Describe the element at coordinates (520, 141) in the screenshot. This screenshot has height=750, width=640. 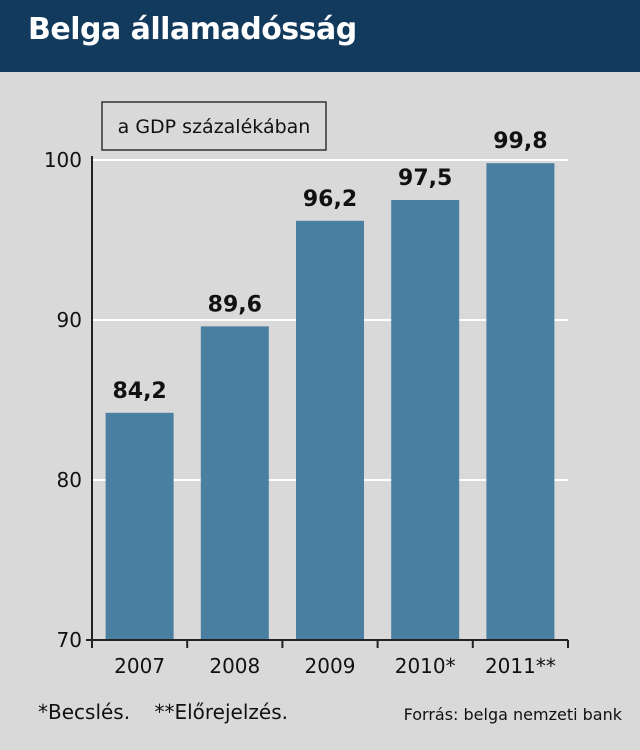
I see `data-label: 99,8` at that location.